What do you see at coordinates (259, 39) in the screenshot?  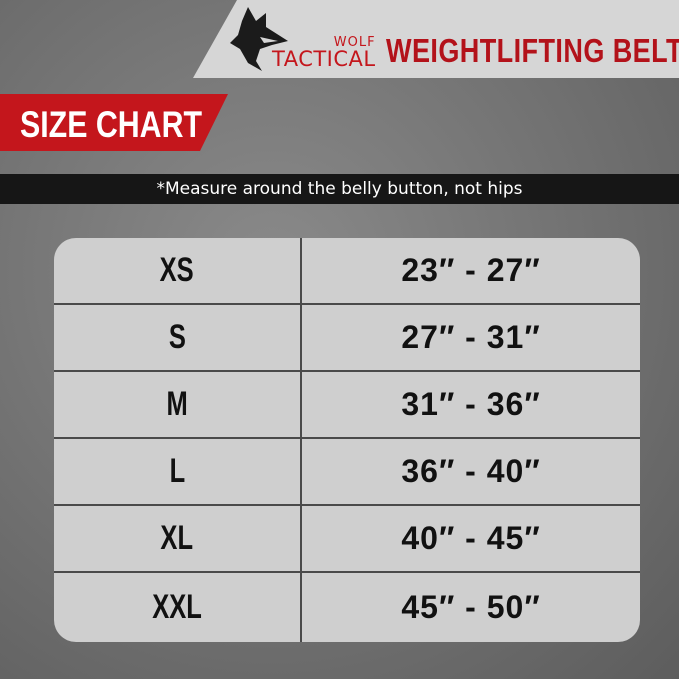 I see `wolf-logo-icon` at bounding box center [259, 39].